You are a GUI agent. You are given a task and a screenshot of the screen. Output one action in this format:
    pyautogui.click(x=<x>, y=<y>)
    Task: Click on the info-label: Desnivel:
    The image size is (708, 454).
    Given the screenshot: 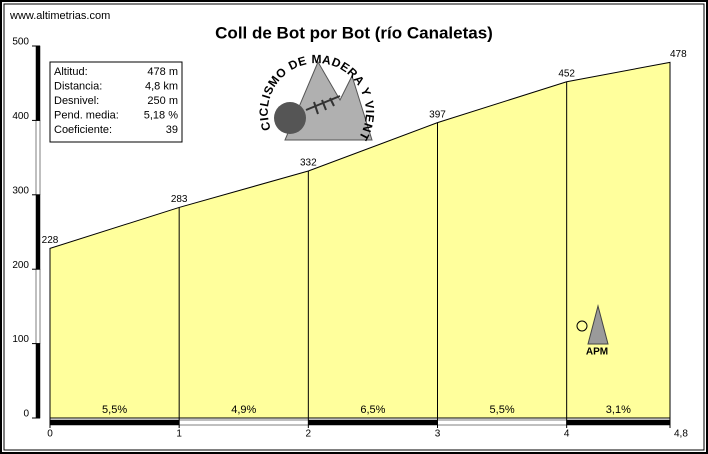 What is the action you would take?
    pyautogui.click(x=76, y=101)
    